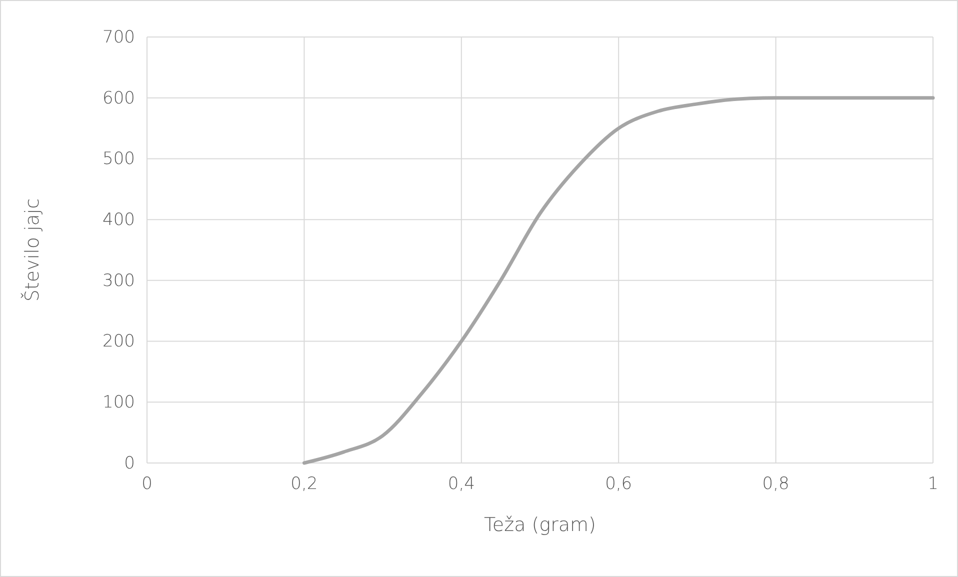 The image size is (958, 577). What do you see at coordinates (147, 484) in the screenshot?
I see `x-tick-label: 0` at bounding box center [147, 484].